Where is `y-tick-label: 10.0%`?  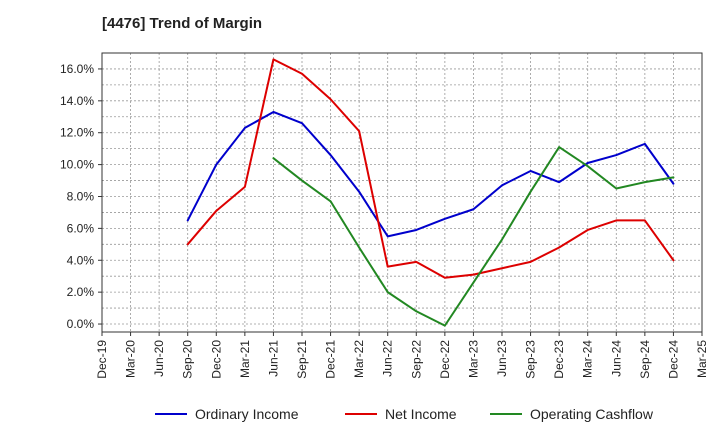 y-tick-label: 10.0% is located at coordinates (77, 165).